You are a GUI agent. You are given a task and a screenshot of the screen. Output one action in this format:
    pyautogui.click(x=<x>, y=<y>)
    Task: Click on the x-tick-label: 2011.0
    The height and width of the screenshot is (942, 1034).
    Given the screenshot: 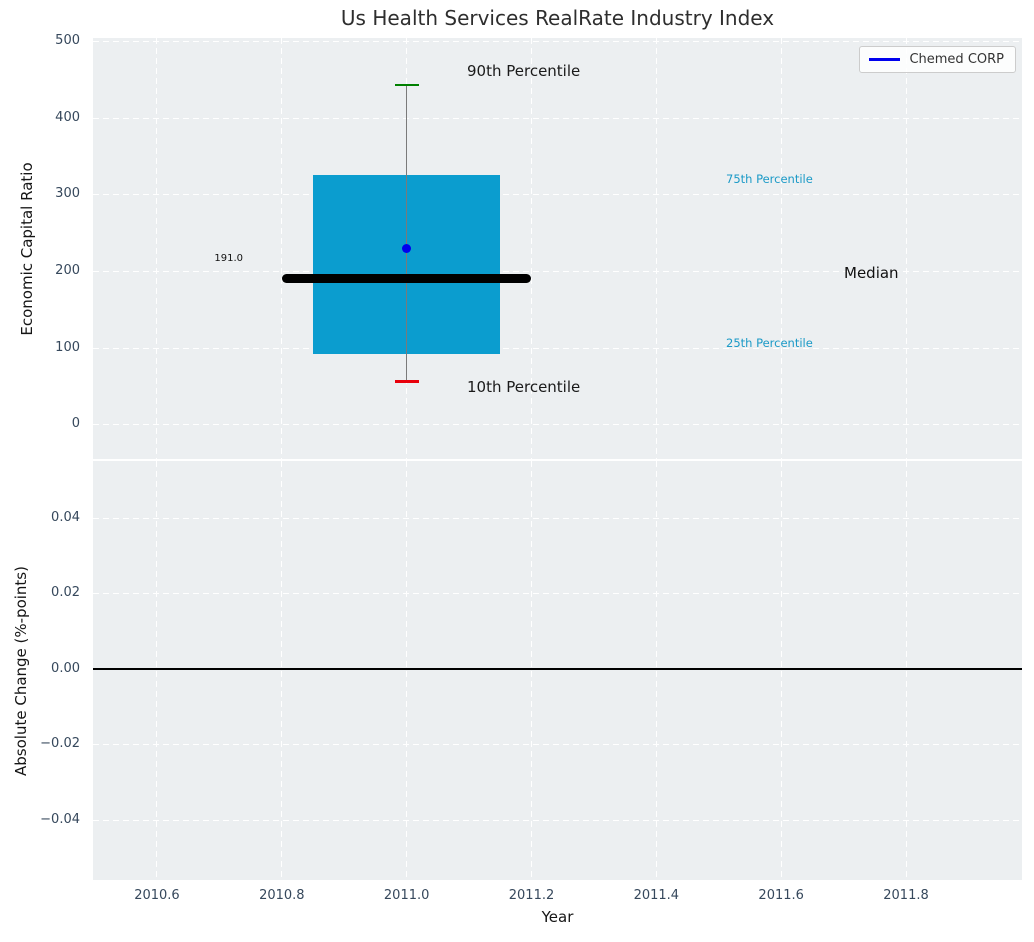 What is the action you would take?
    pyautogui.click(x=406, y=895)
    